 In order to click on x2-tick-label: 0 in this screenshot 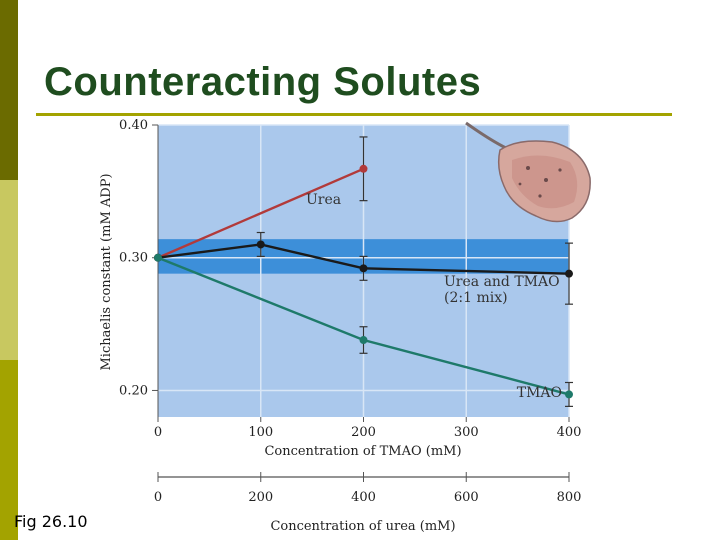, I will do `click(158, 497)`.